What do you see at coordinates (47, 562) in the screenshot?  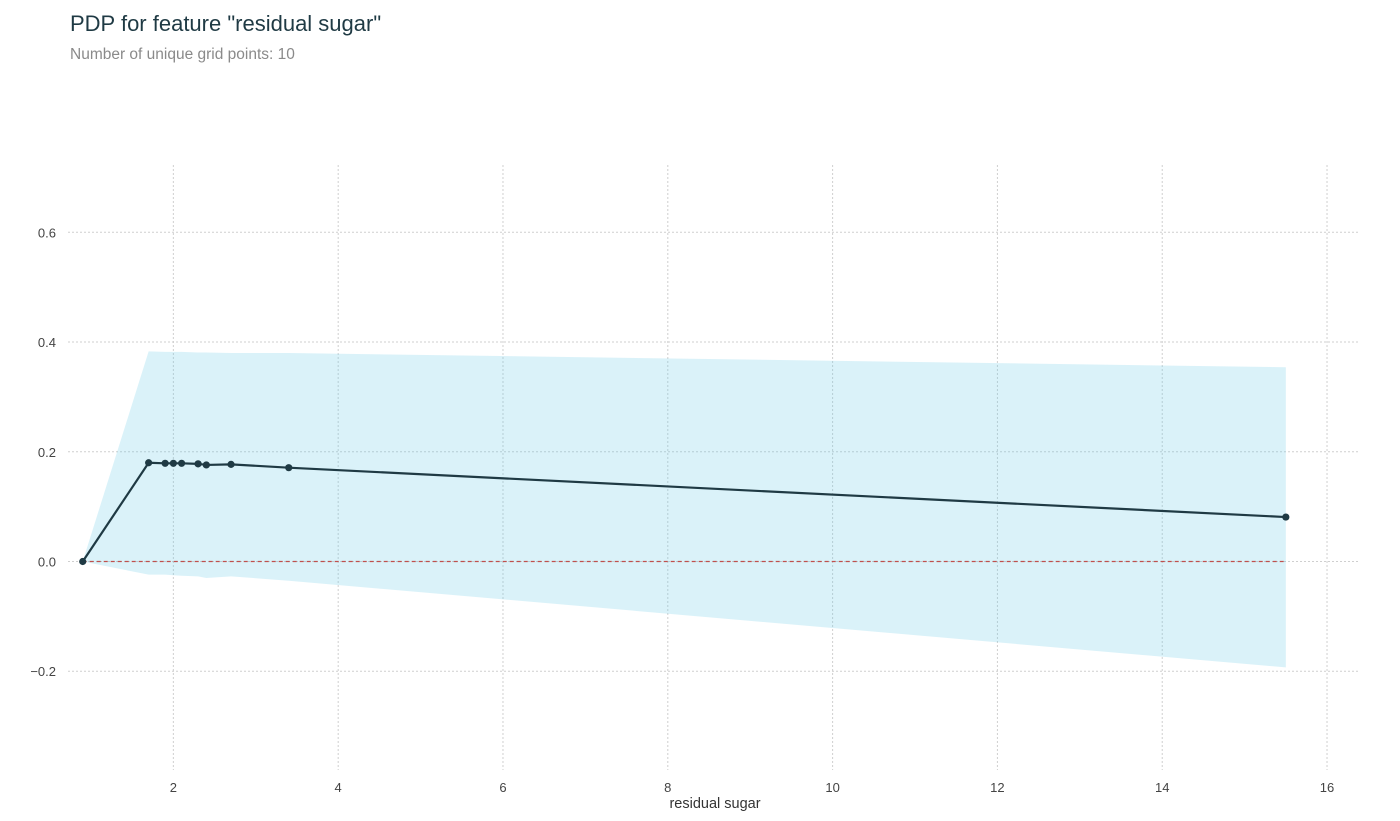 I see `y-tick-label: 0.0` at bounding box center [47, 562].